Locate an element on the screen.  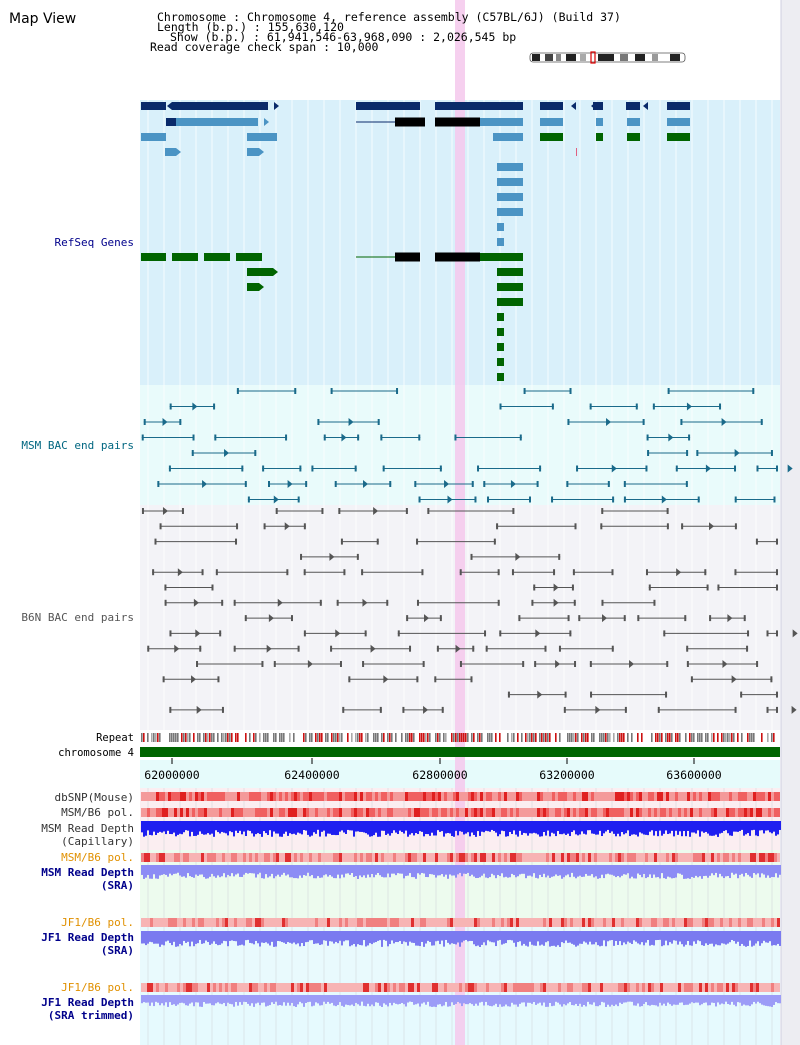
label-dbsnp: dbSNP(Mouse) is located at coordinates (94, 797).